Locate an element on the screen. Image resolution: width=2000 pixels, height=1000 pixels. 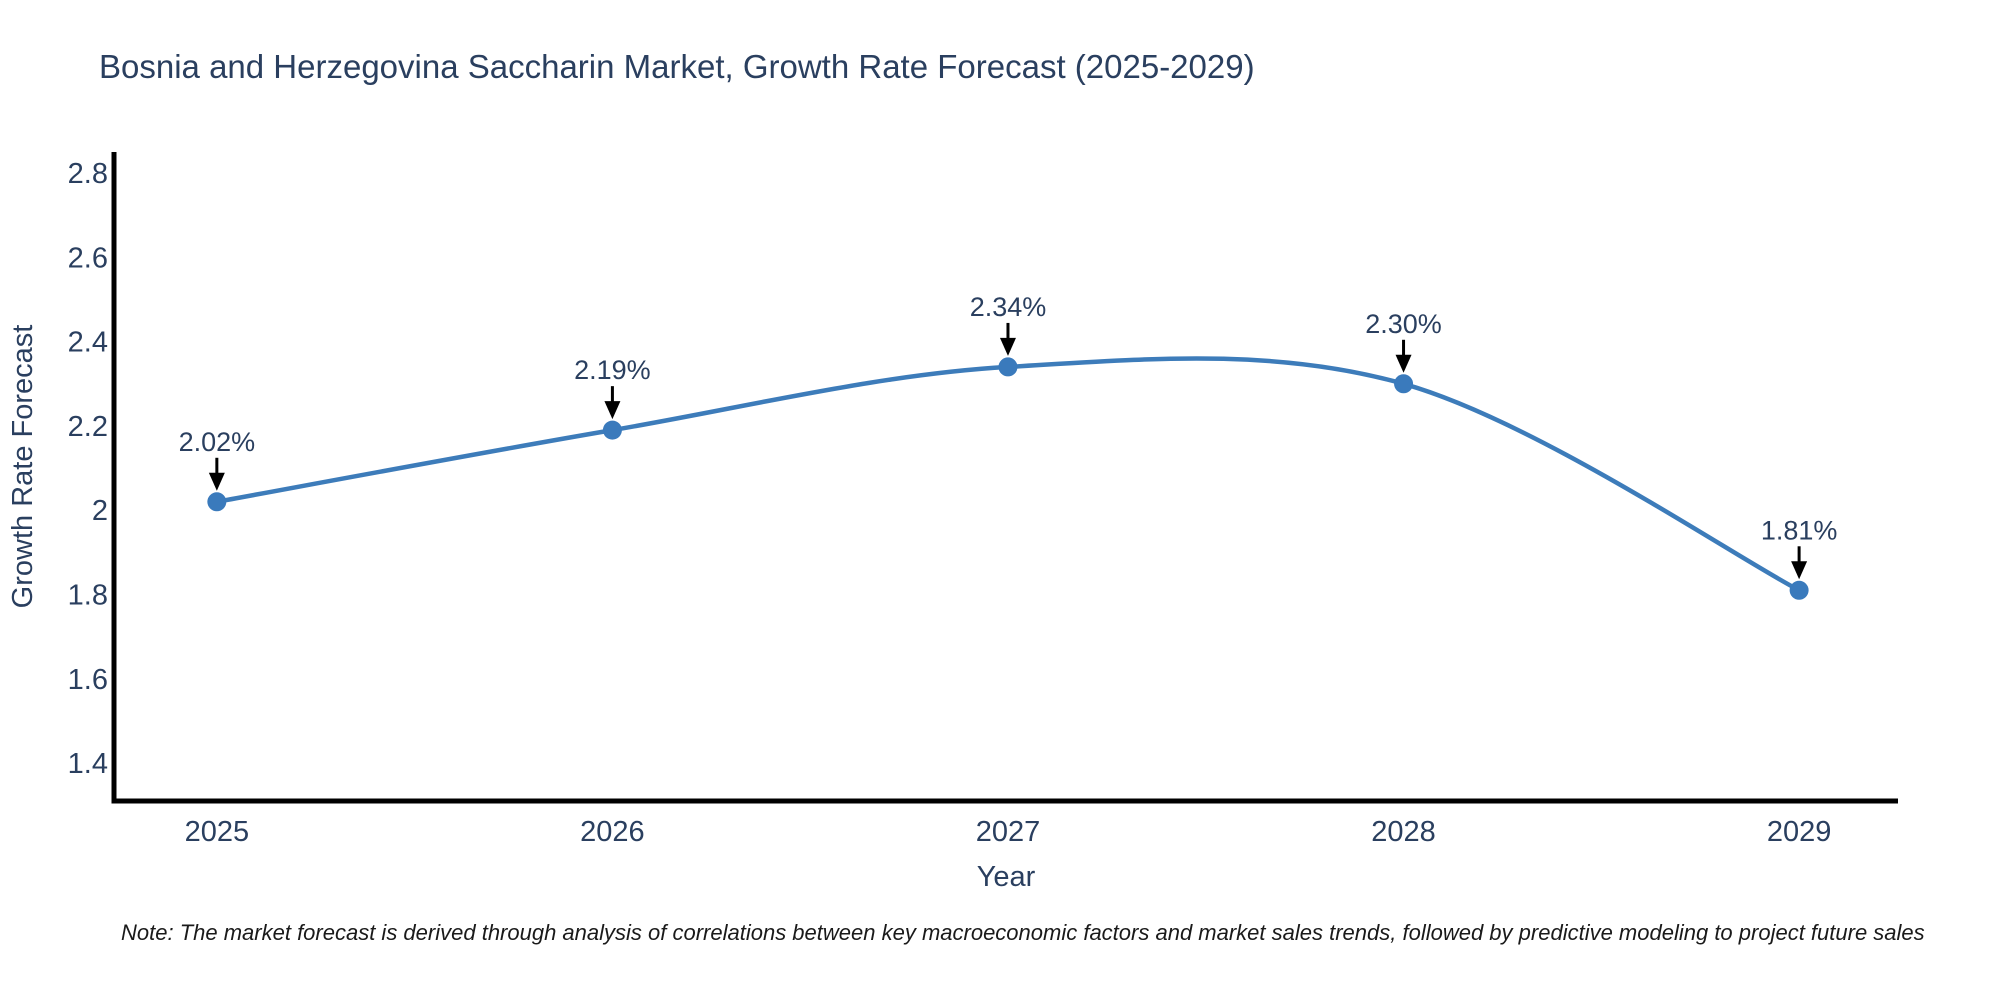
x-tick-label: 2029 is located at coordinates (1799, 832).